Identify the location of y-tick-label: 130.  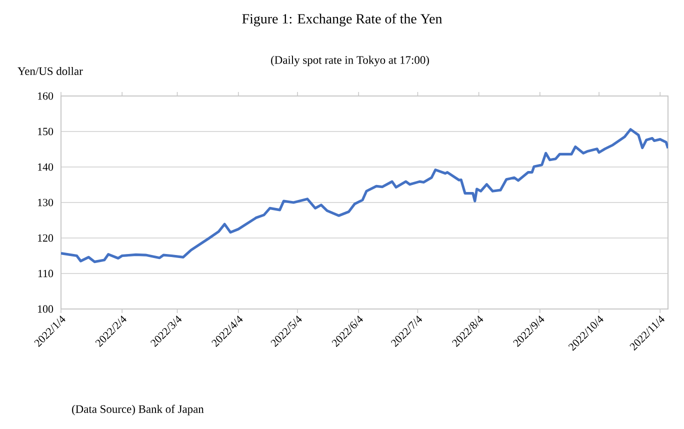
(46, 202).